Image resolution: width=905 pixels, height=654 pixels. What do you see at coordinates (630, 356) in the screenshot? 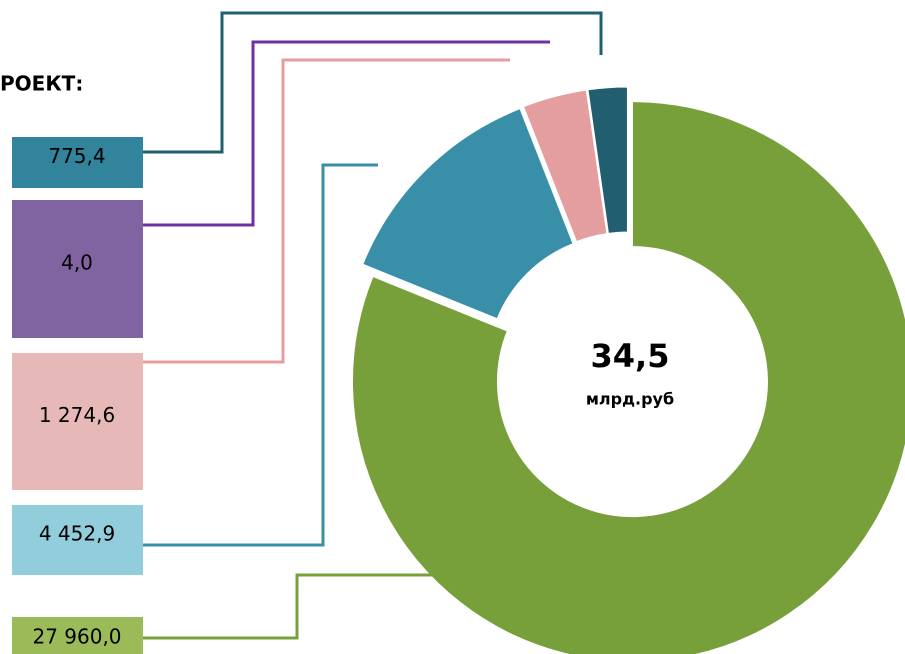
I see `center-label: 34,5` at bounding box center [630, 356].